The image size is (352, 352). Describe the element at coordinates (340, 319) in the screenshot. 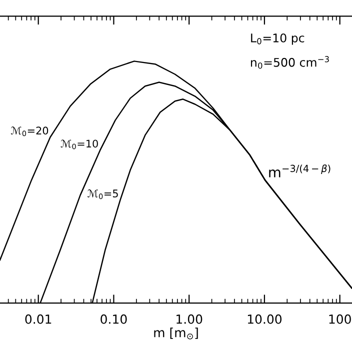

I see `x-tick-label: 100` at that location.